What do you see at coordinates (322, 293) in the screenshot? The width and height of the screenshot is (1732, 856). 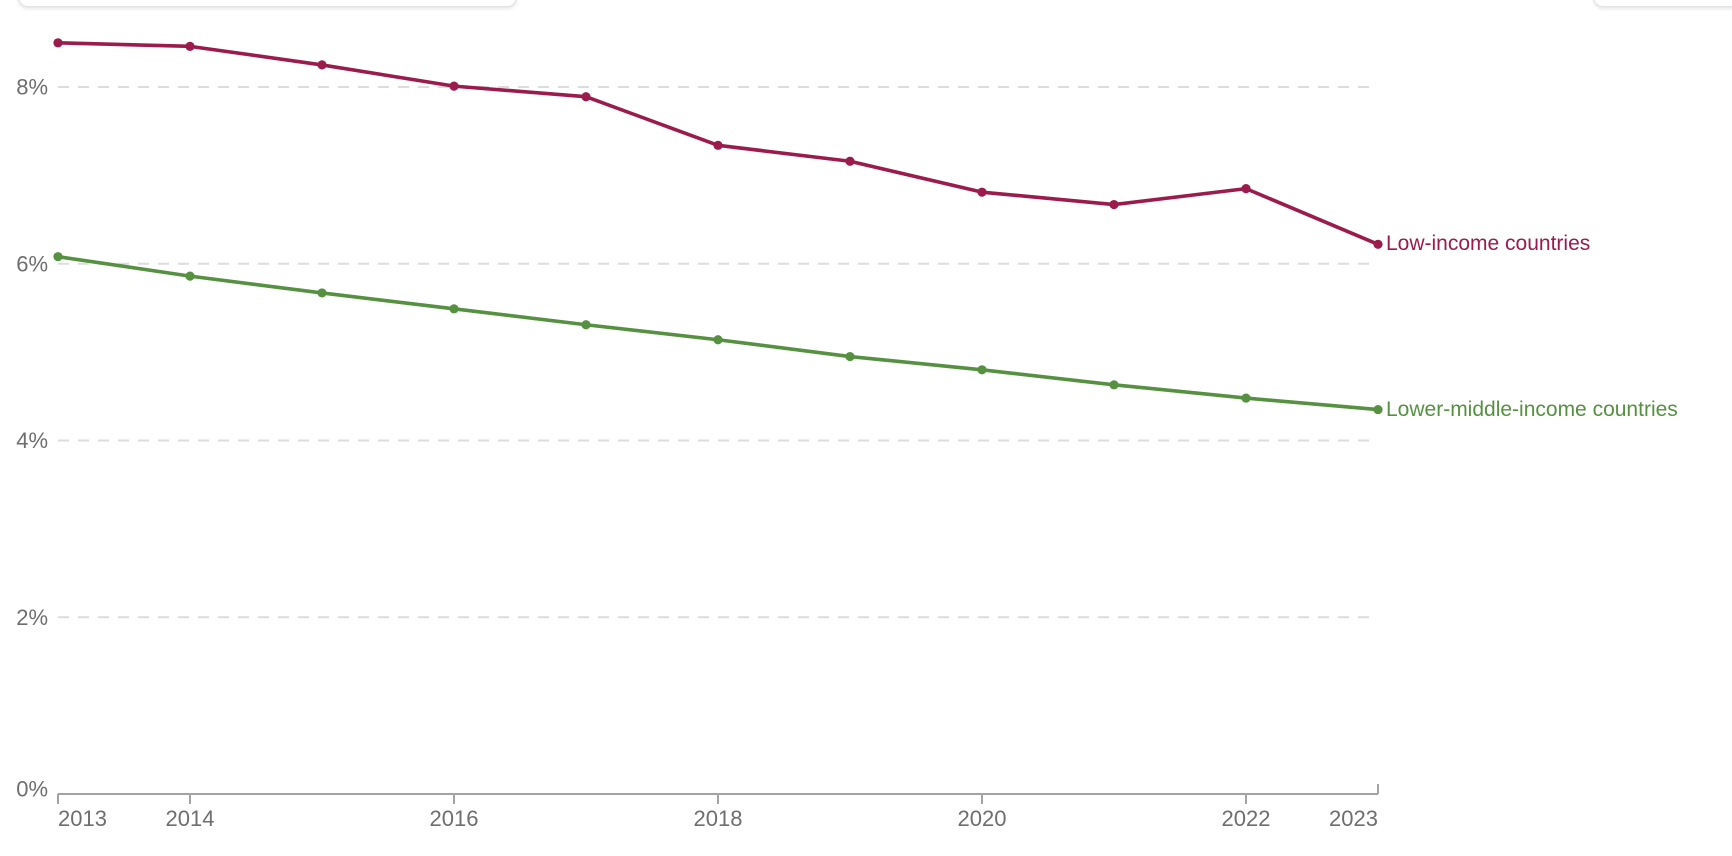 I see `data-point-1-2015` at bounding box center [322, 293].